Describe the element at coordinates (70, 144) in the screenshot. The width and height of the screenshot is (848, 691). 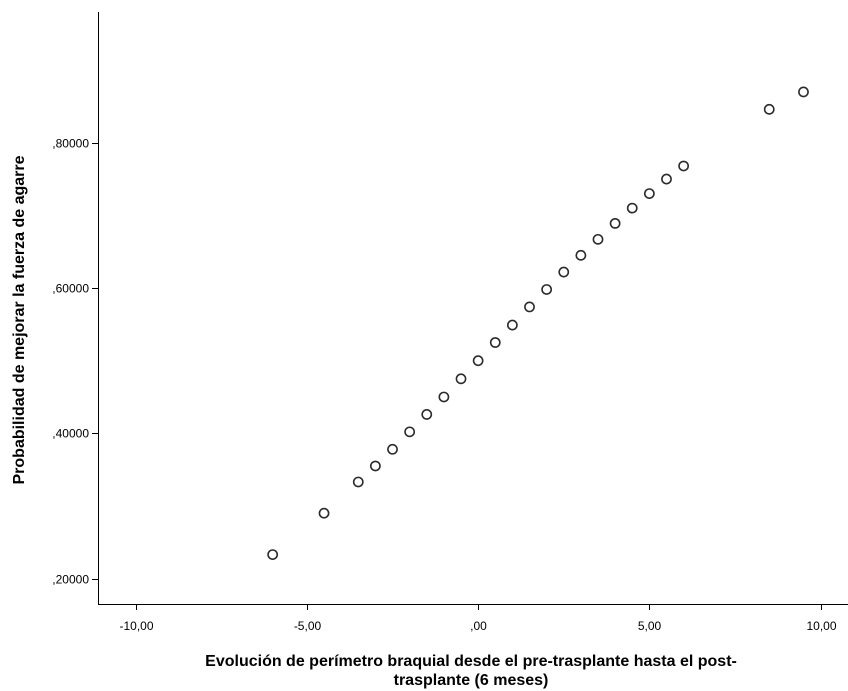
I see `y-tick-label: ,80000` at that location.